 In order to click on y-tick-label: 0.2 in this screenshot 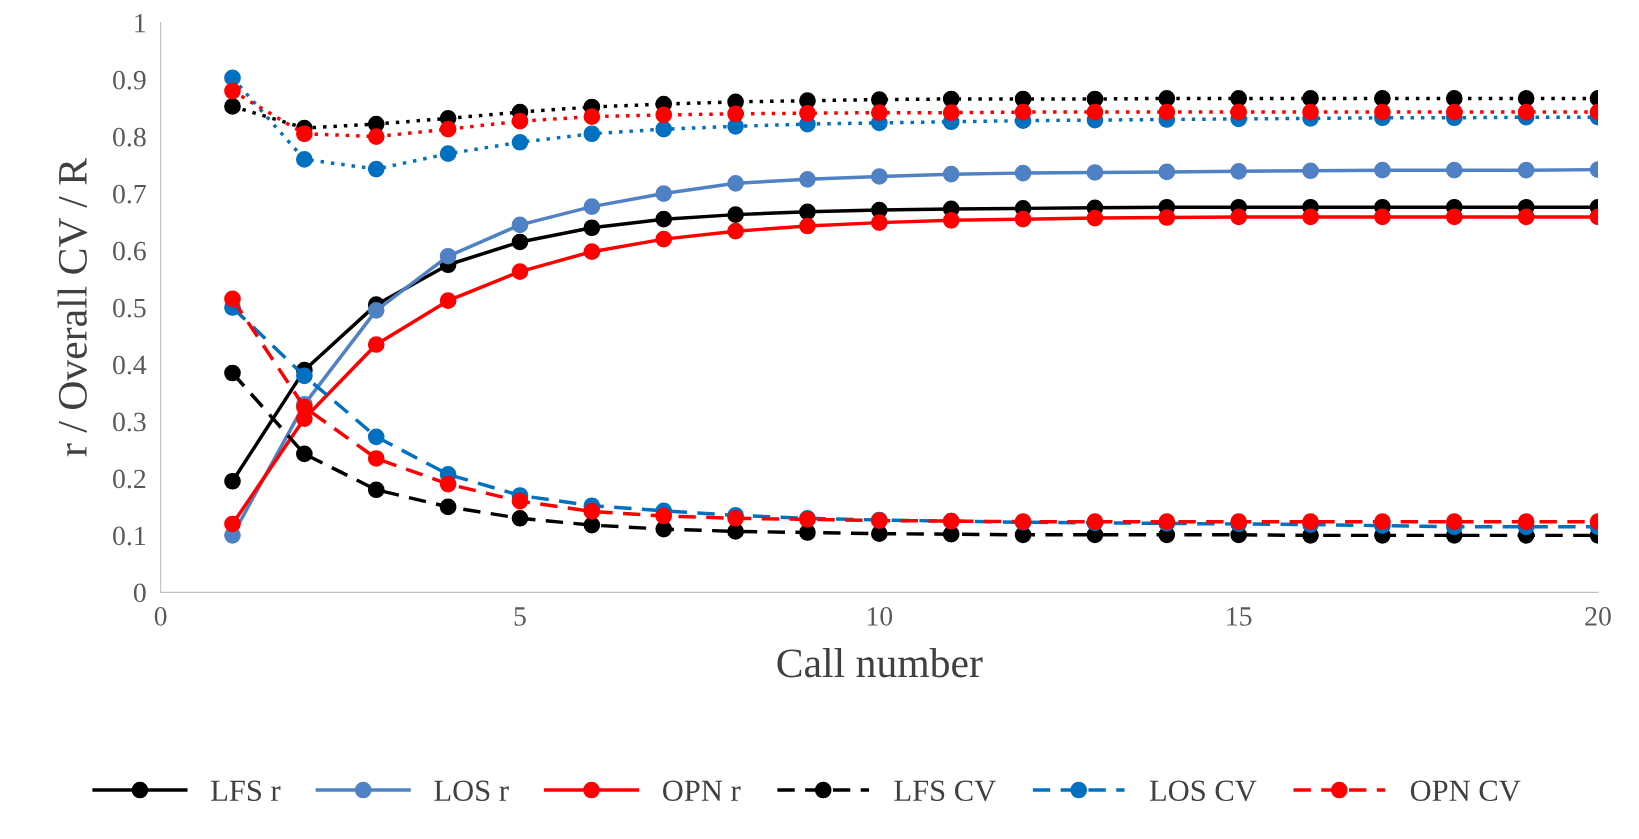, I will do `click(129, 479)`.